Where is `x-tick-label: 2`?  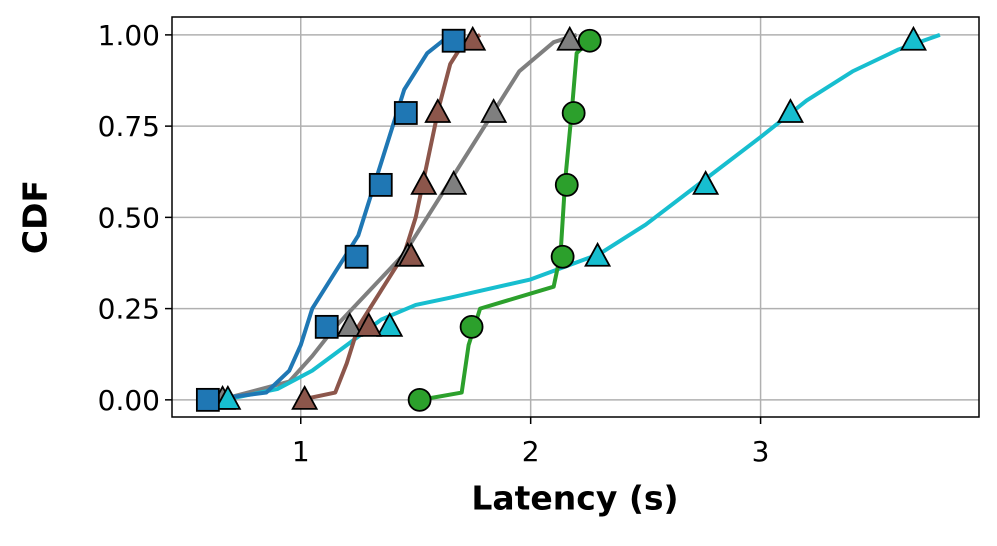 x-tick-label: 2 is located at coordinates (531, 451).